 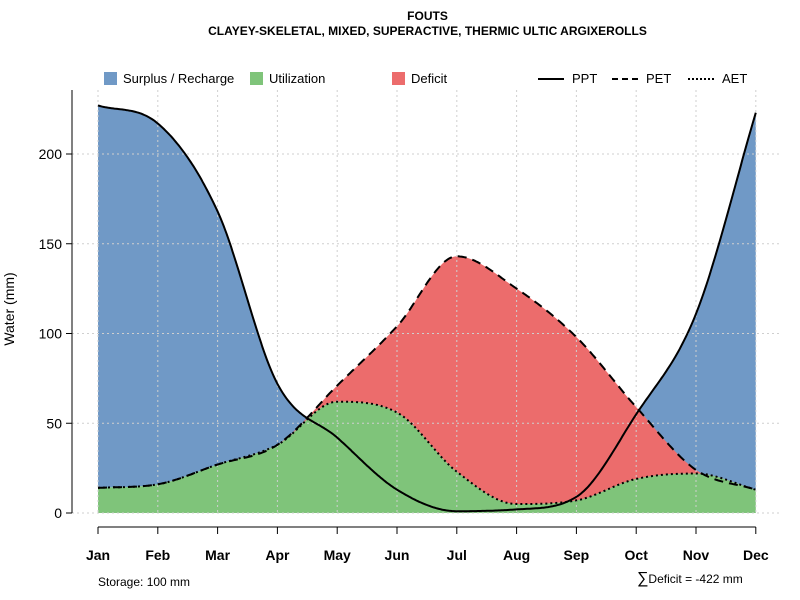 What do you see at coordinates (277, 555) in the screenshot?
I see `x-tick-label: Apr` at bounding box center [277, 555].